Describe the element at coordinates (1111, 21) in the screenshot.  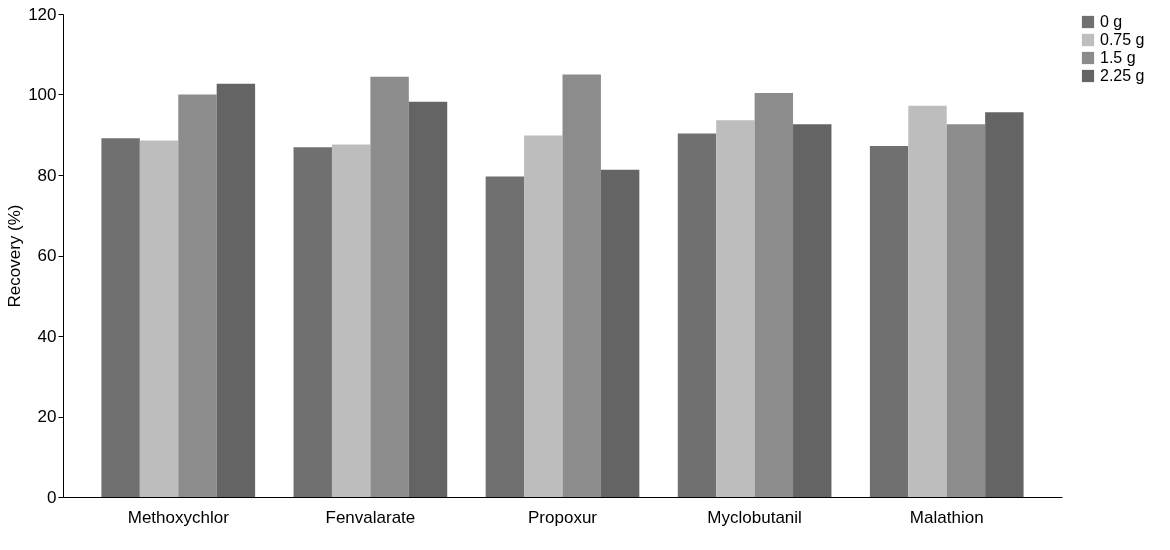
I see `legend-label: 0 g` at that location.